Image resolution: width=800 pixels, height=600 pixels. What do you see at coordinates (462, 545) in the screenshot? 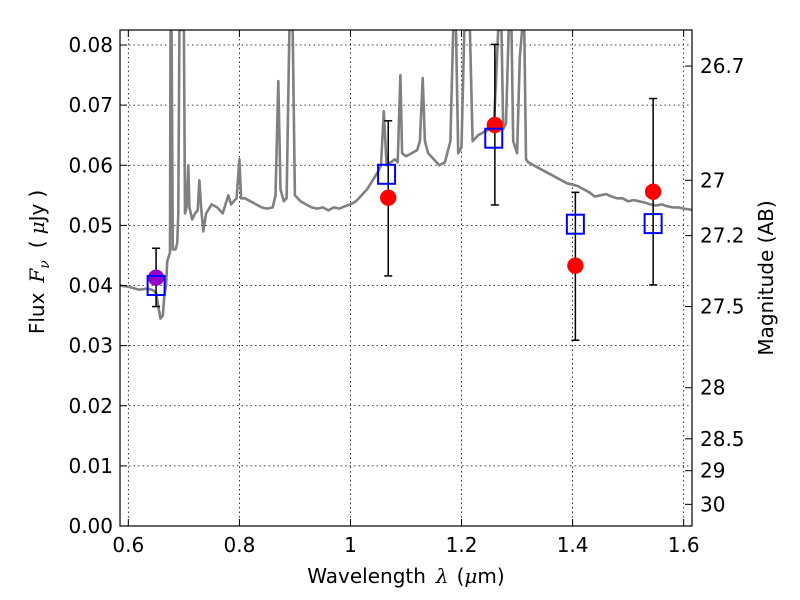
I see `x-tick-label: 1.2` at bounding box center [462, 545].